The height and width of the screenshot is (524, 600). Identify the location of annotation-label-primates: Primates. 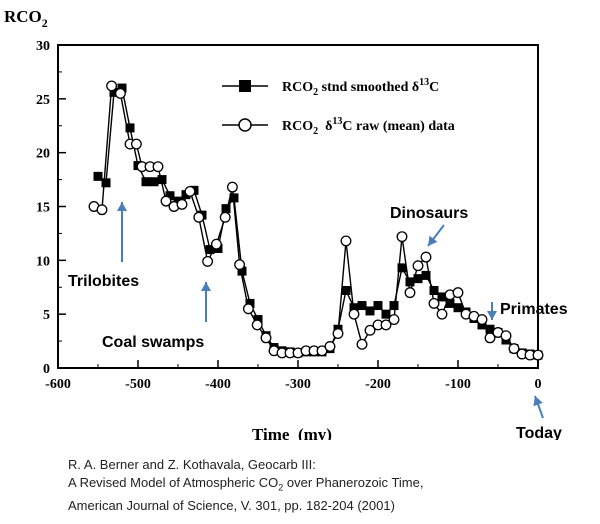
(534, 309).